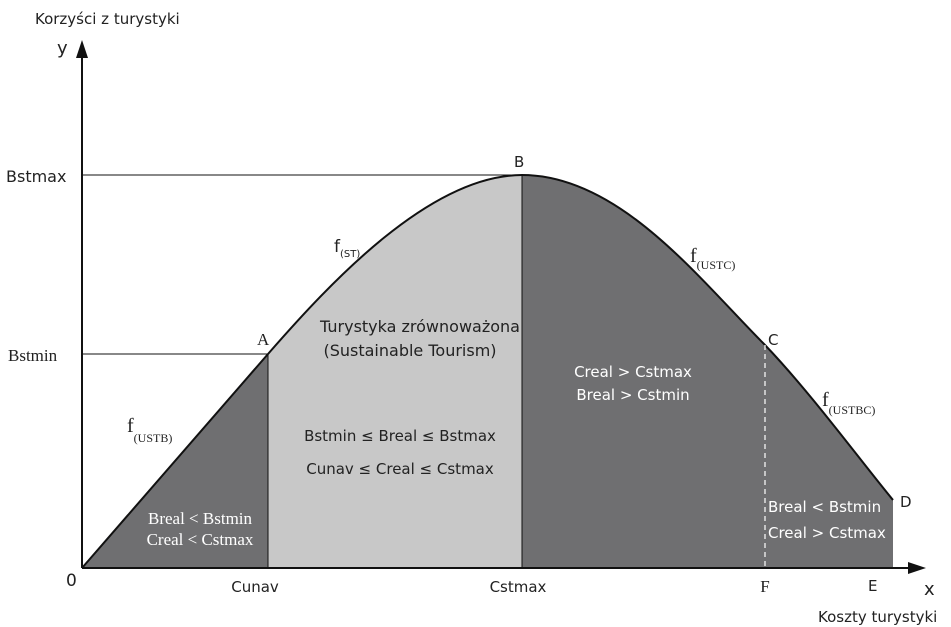 The image size is (951, 627). I want to click on x-arrow, so click(917, 568).